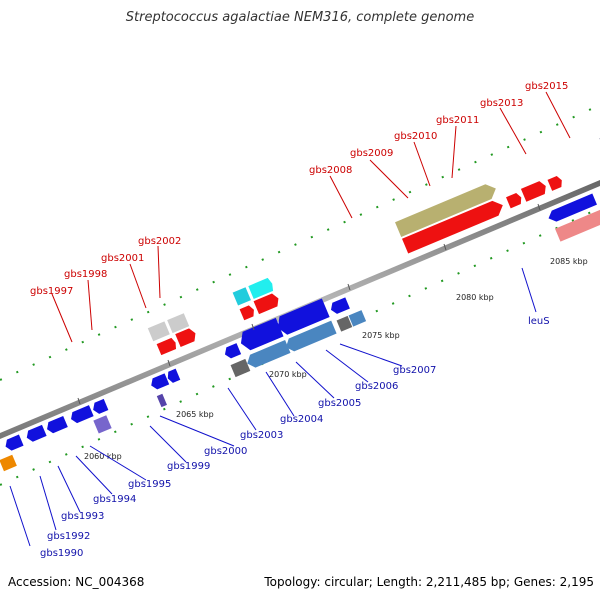 The image size is (600, 600). What do you see at coordinates (186, 337) in the screenshot?
I see `gene-gbs1998` at bounding box center [186, 337].